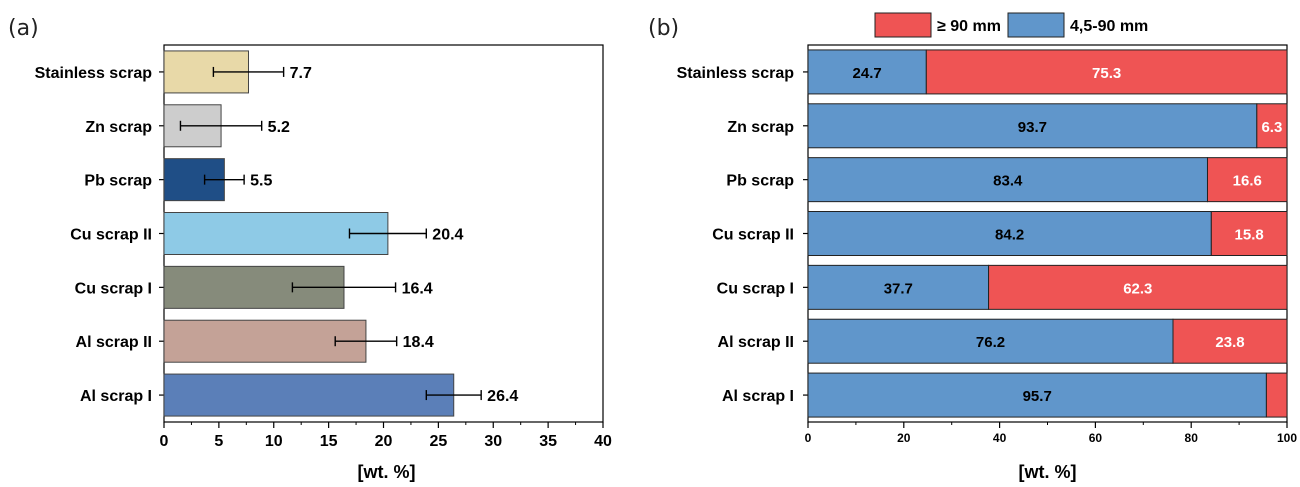 The height and width of the screenshot is (487, 1300). I want to click on segment-label: 93.7, so click(1032, 127).